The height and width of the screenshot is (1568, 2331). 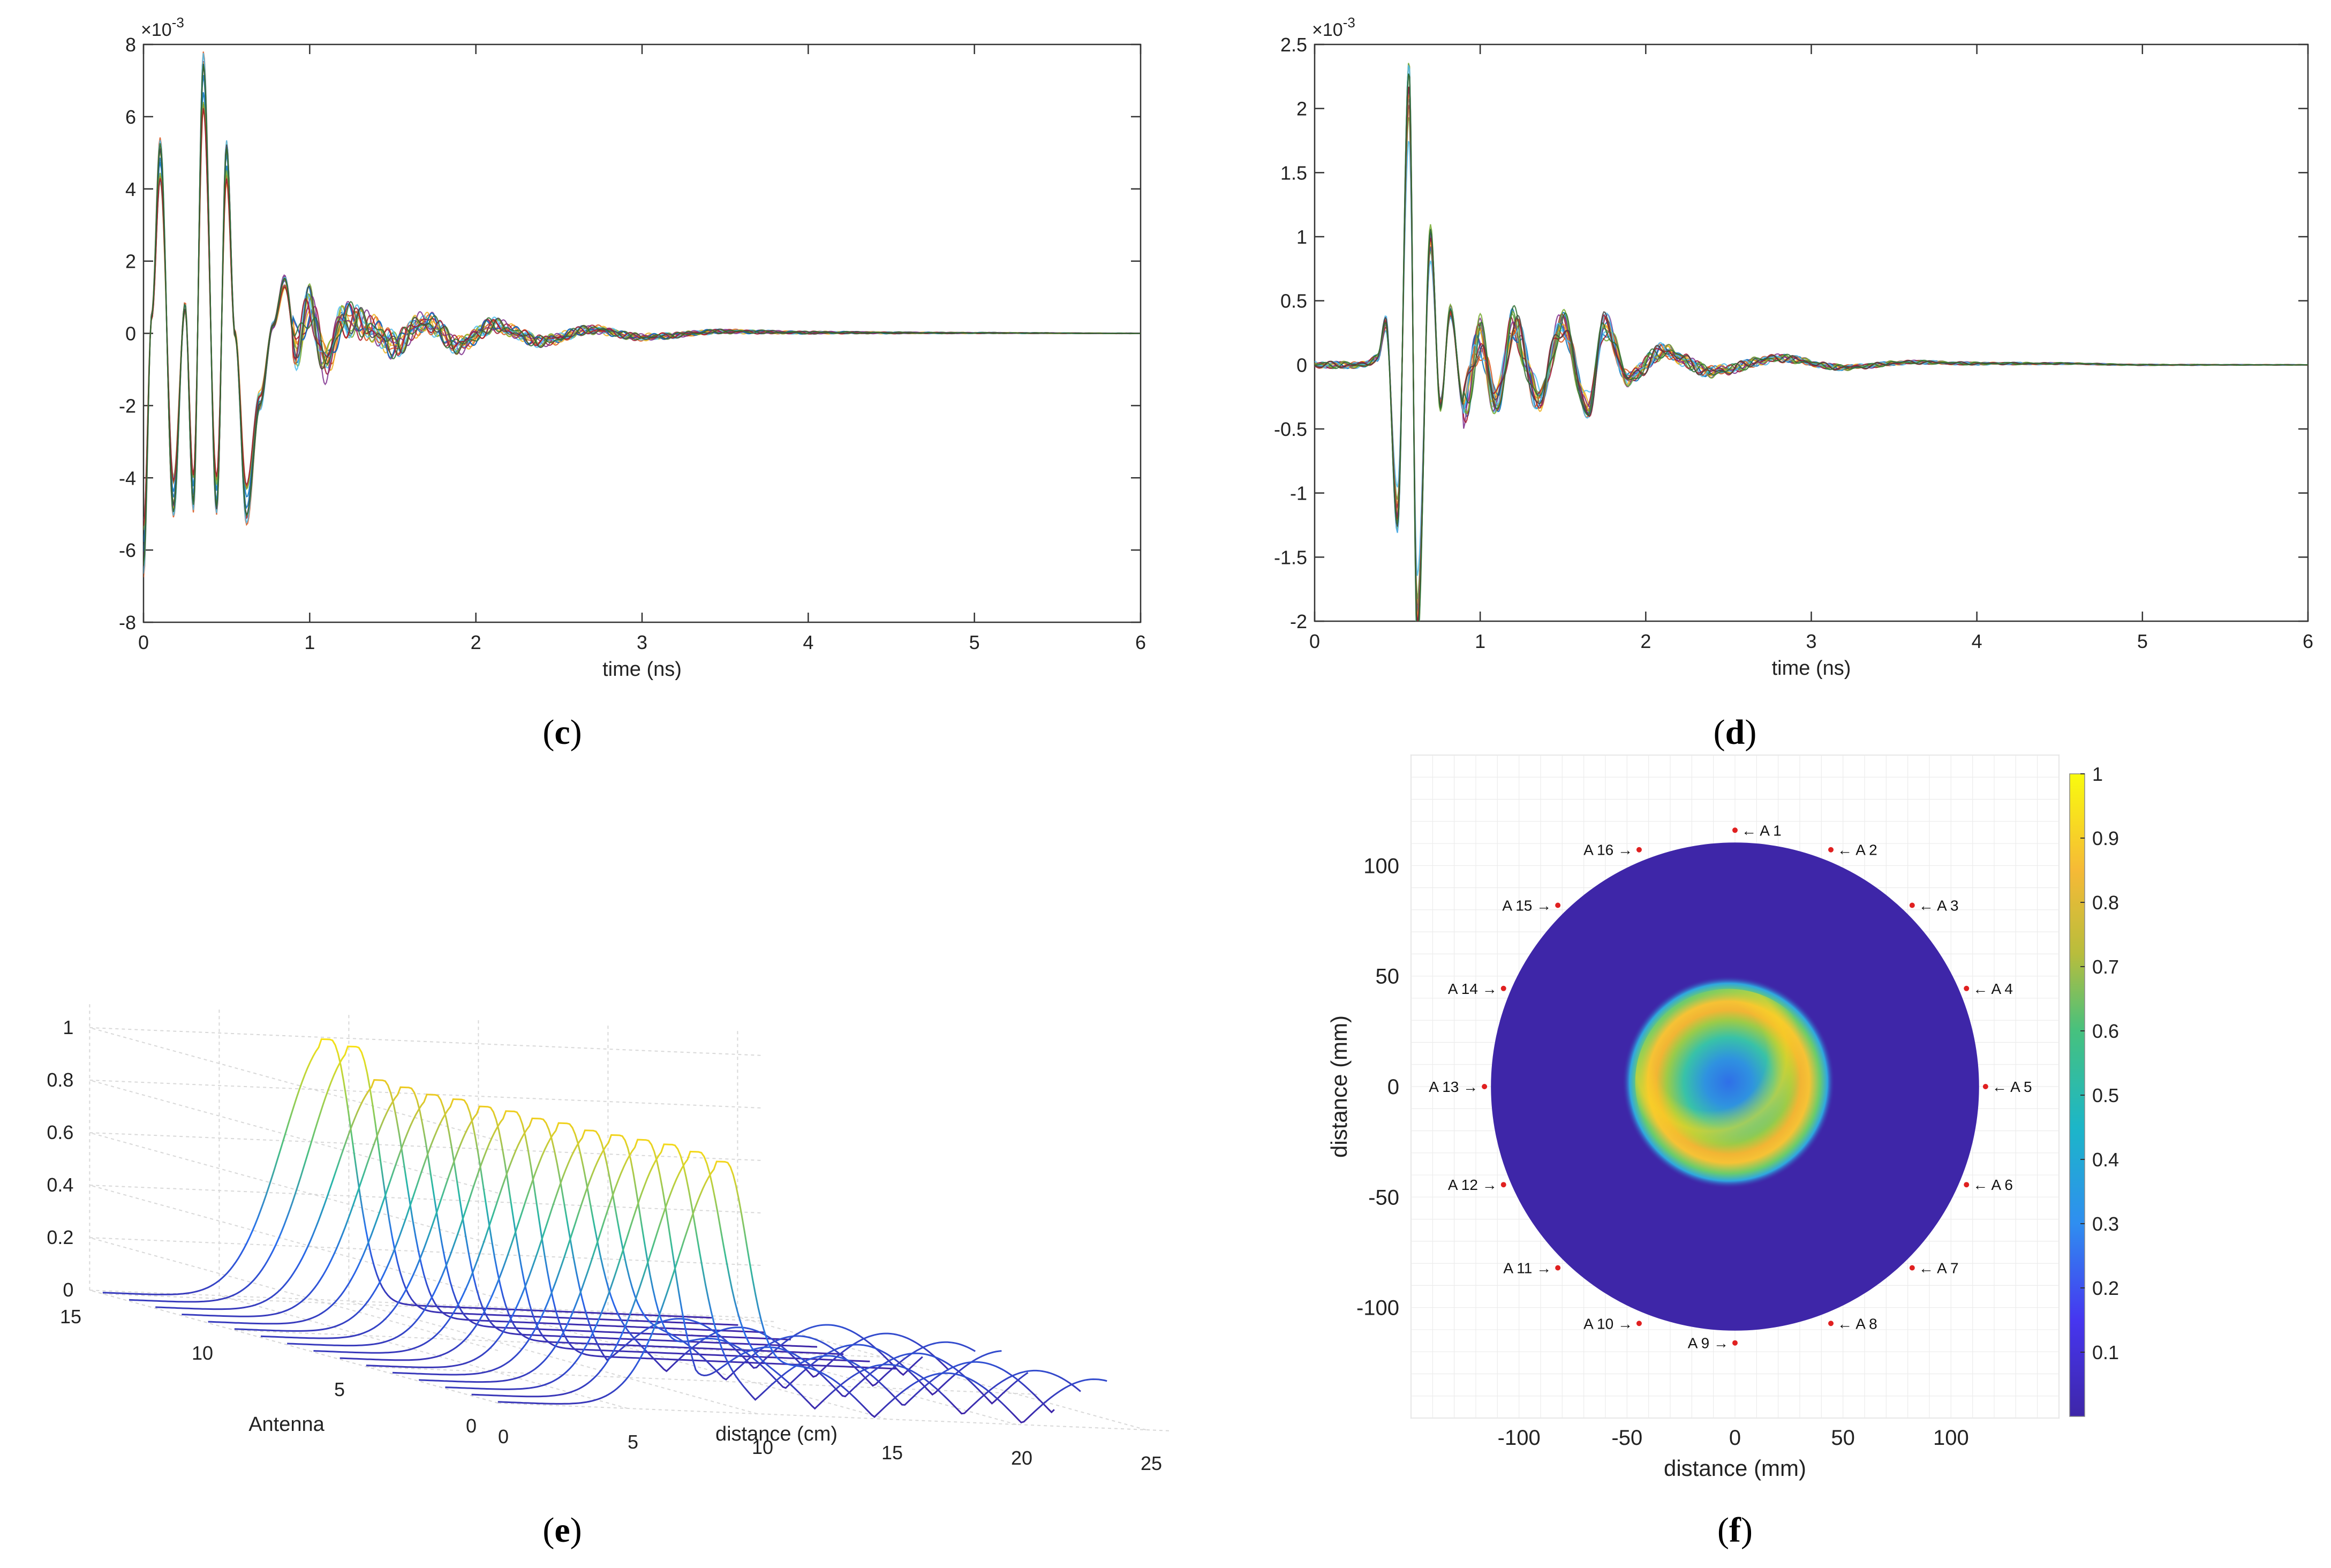 What do you see at coordinates (1708, 1343) in the screenshot?
I see `f-antenna-label-9: A 9 →` at bounding box center [1708, 1343].